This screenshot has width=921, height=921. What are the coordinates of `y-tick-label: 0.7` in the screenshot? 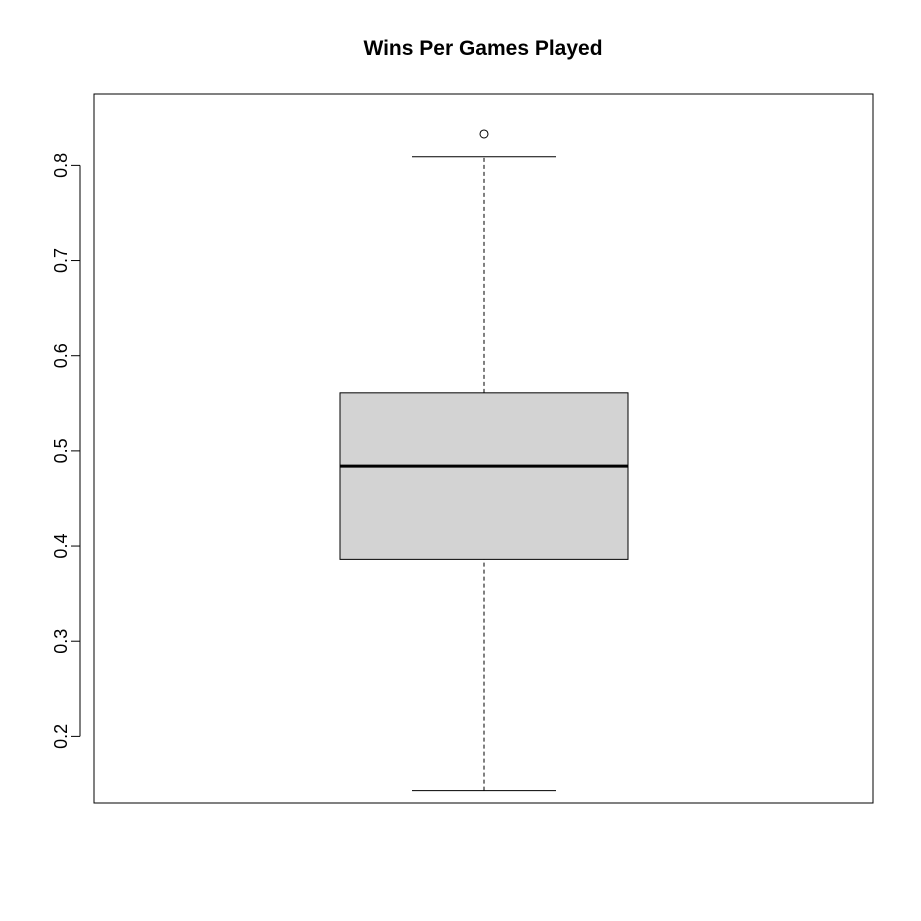 It's located at (61, 260).